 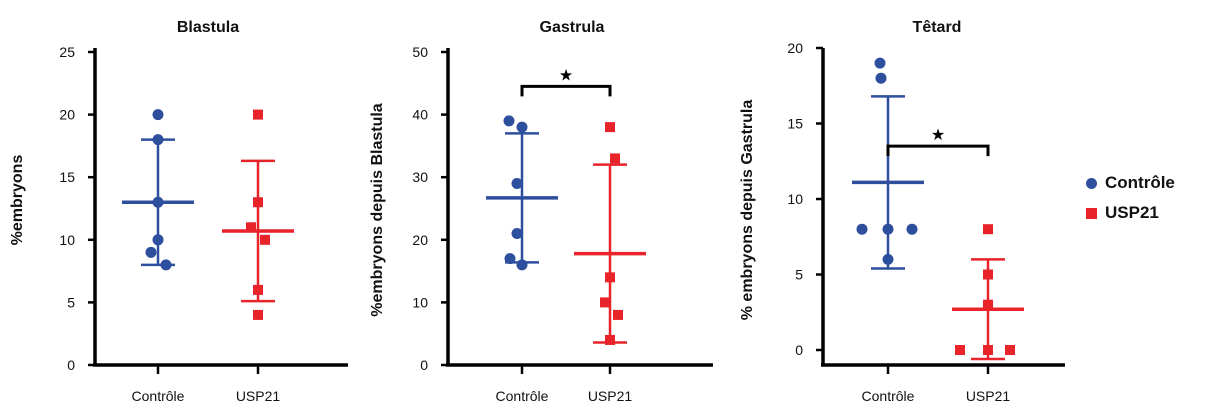 What do you see at coordinates (1091, 213) in the screenshot?
I see `legend-swatch-usp21` at bounding box center [1091, 213].